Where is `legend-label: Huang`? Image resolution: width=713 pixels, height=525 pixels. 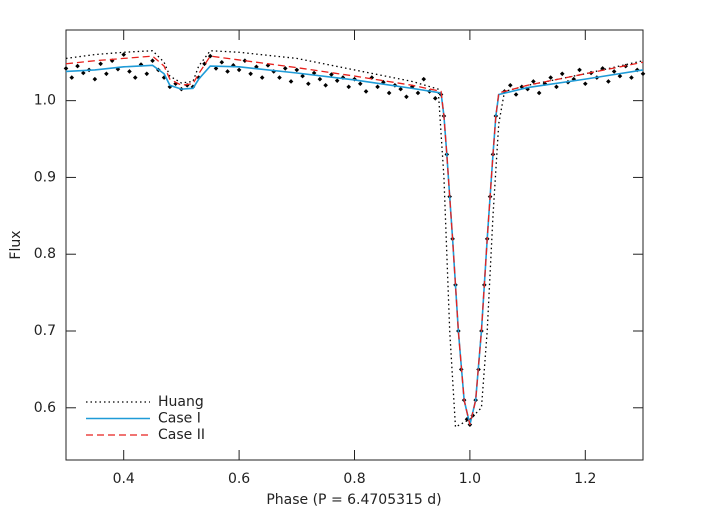 legend-label: Huang is located at coordinates (181, 402).